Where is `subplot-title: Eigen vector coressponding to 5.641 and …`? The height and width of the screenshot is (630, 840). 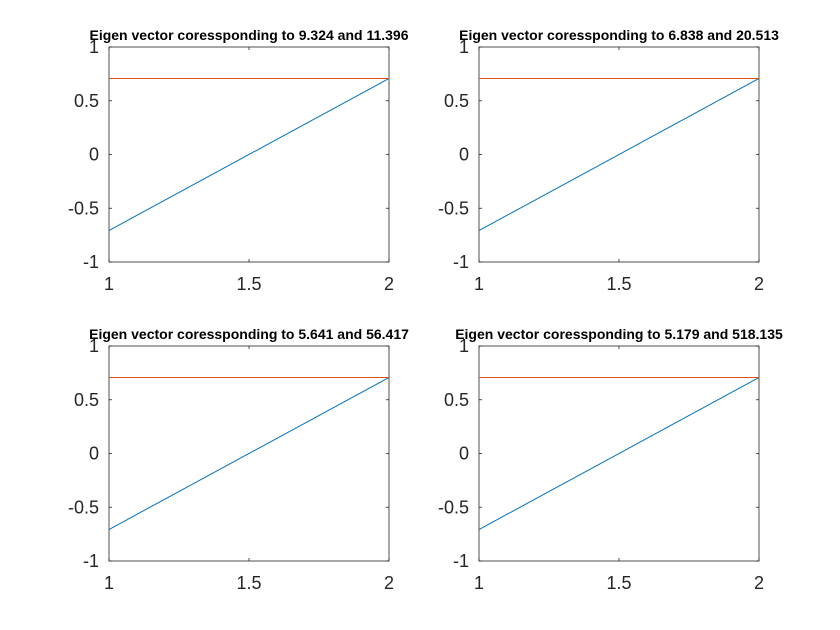
subplot-title: Eigen vector coressponding to 5.641 and … is located at coordinates (249, 334).